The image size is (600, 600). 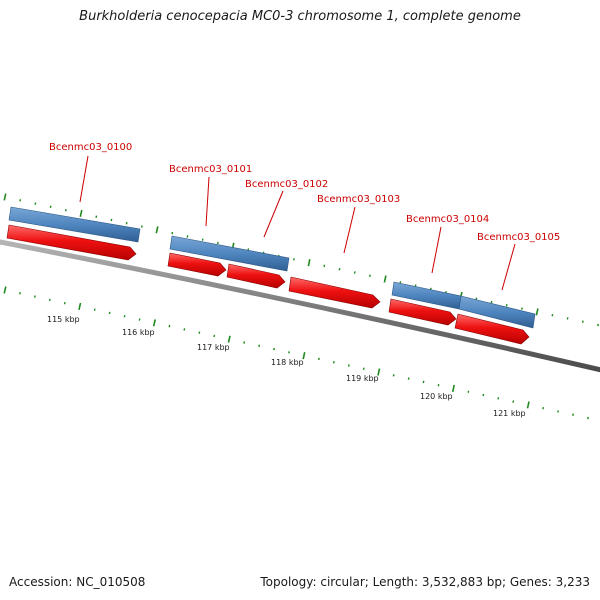 What do you see at coordinates (77, 582) in the screenshot?
I see `accession-text: Accession: NC_010508` at bounding box center [77, 582].